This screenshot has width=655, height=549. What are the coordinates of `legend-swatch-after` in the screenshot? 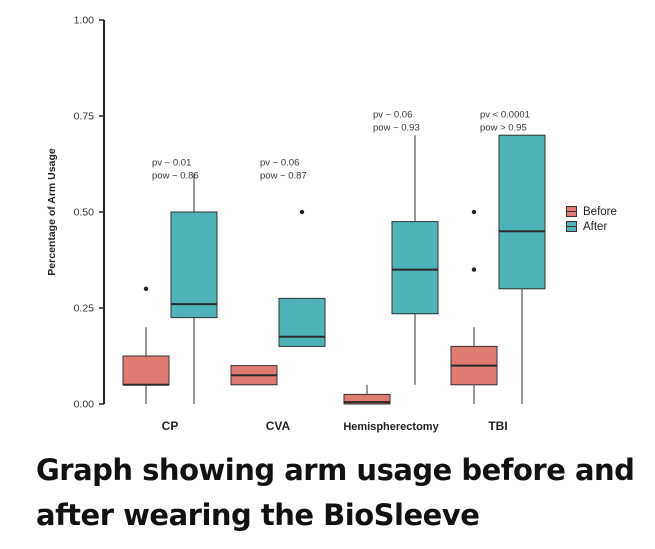 It's located at (571, 226).